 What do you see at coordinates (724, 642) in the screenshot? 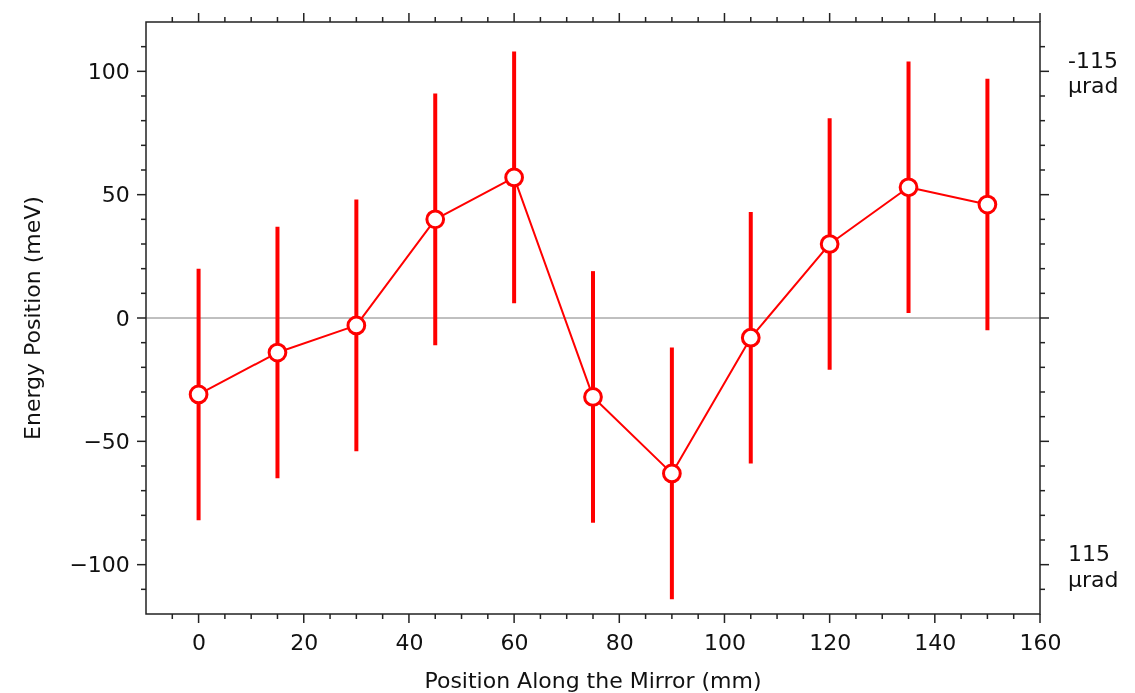
I see `x-tick-label: 100` at bounding box center [724, 642].